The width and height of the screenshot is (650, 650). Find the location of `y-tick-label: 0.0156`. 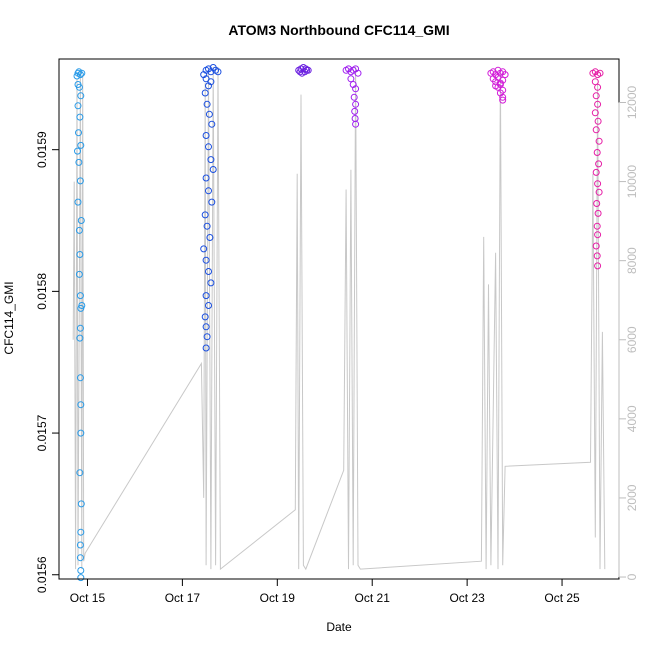

y-tick-label: 0.0156 is located at coordinates (42, 574).